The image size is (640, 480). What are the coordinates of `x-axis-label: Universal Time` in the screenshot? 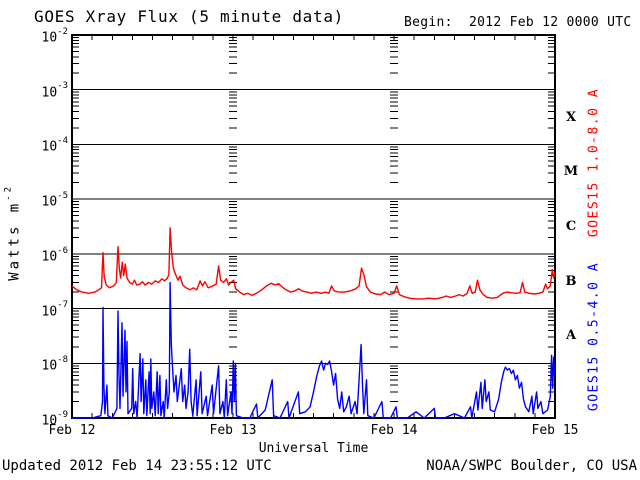 It's located at (313, 448).